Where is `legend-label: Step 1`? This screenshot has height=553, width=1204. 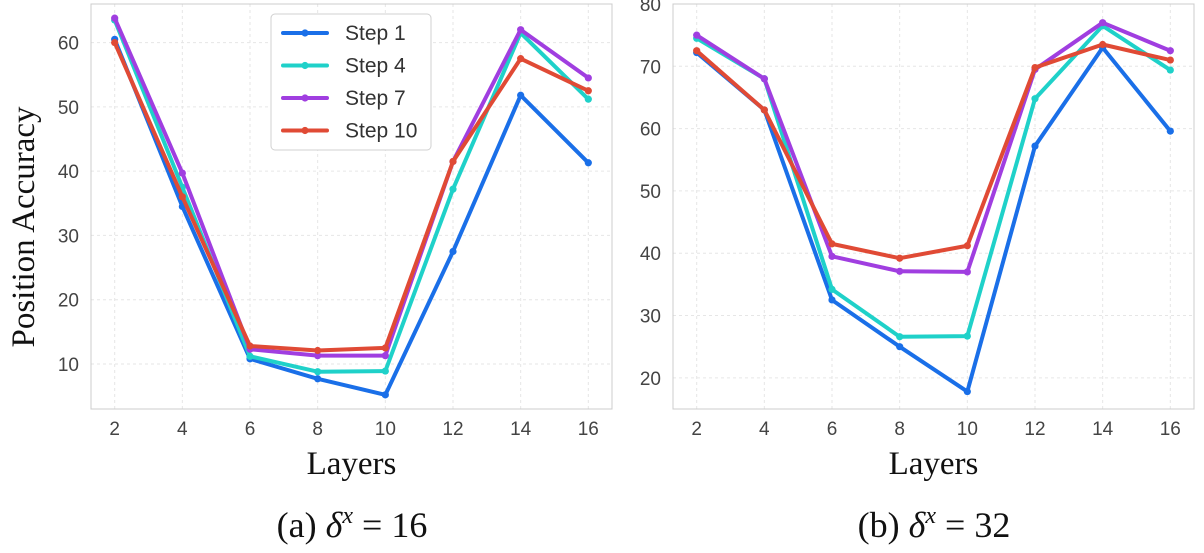 legend-label: Step 1 is located at coordinates (375, 33).